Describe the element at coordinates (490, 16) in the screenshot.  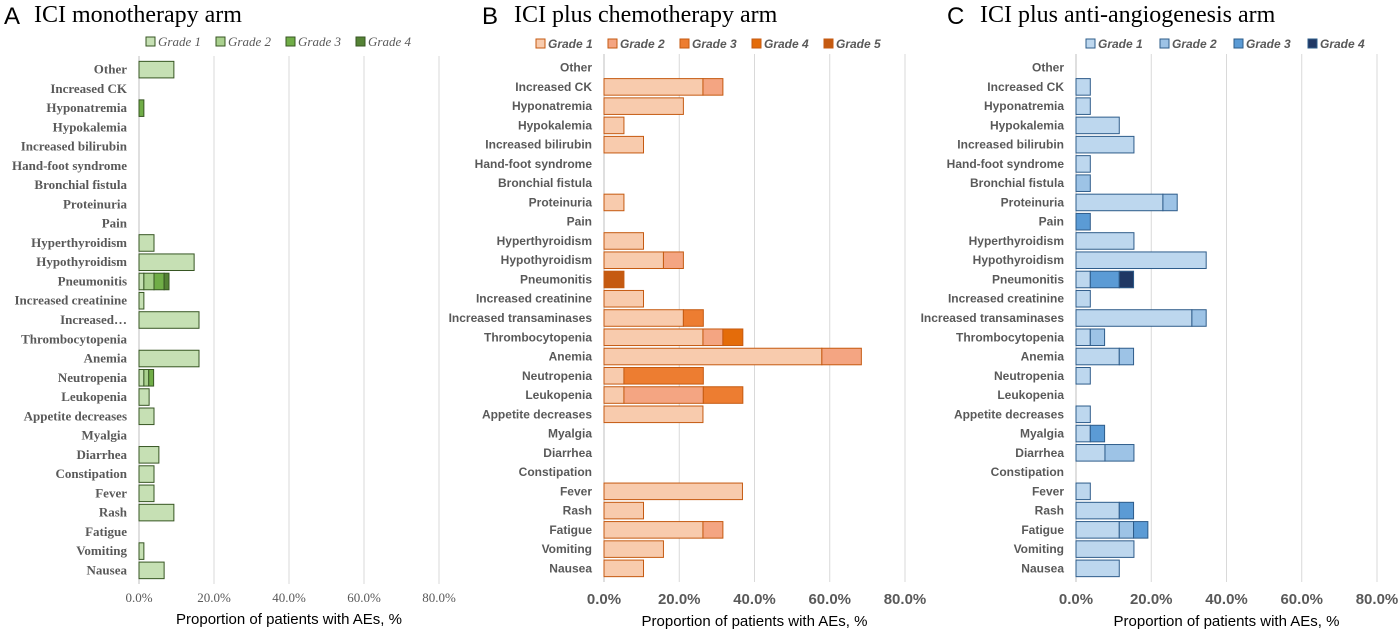
I see `panel-letter: B` at that location.